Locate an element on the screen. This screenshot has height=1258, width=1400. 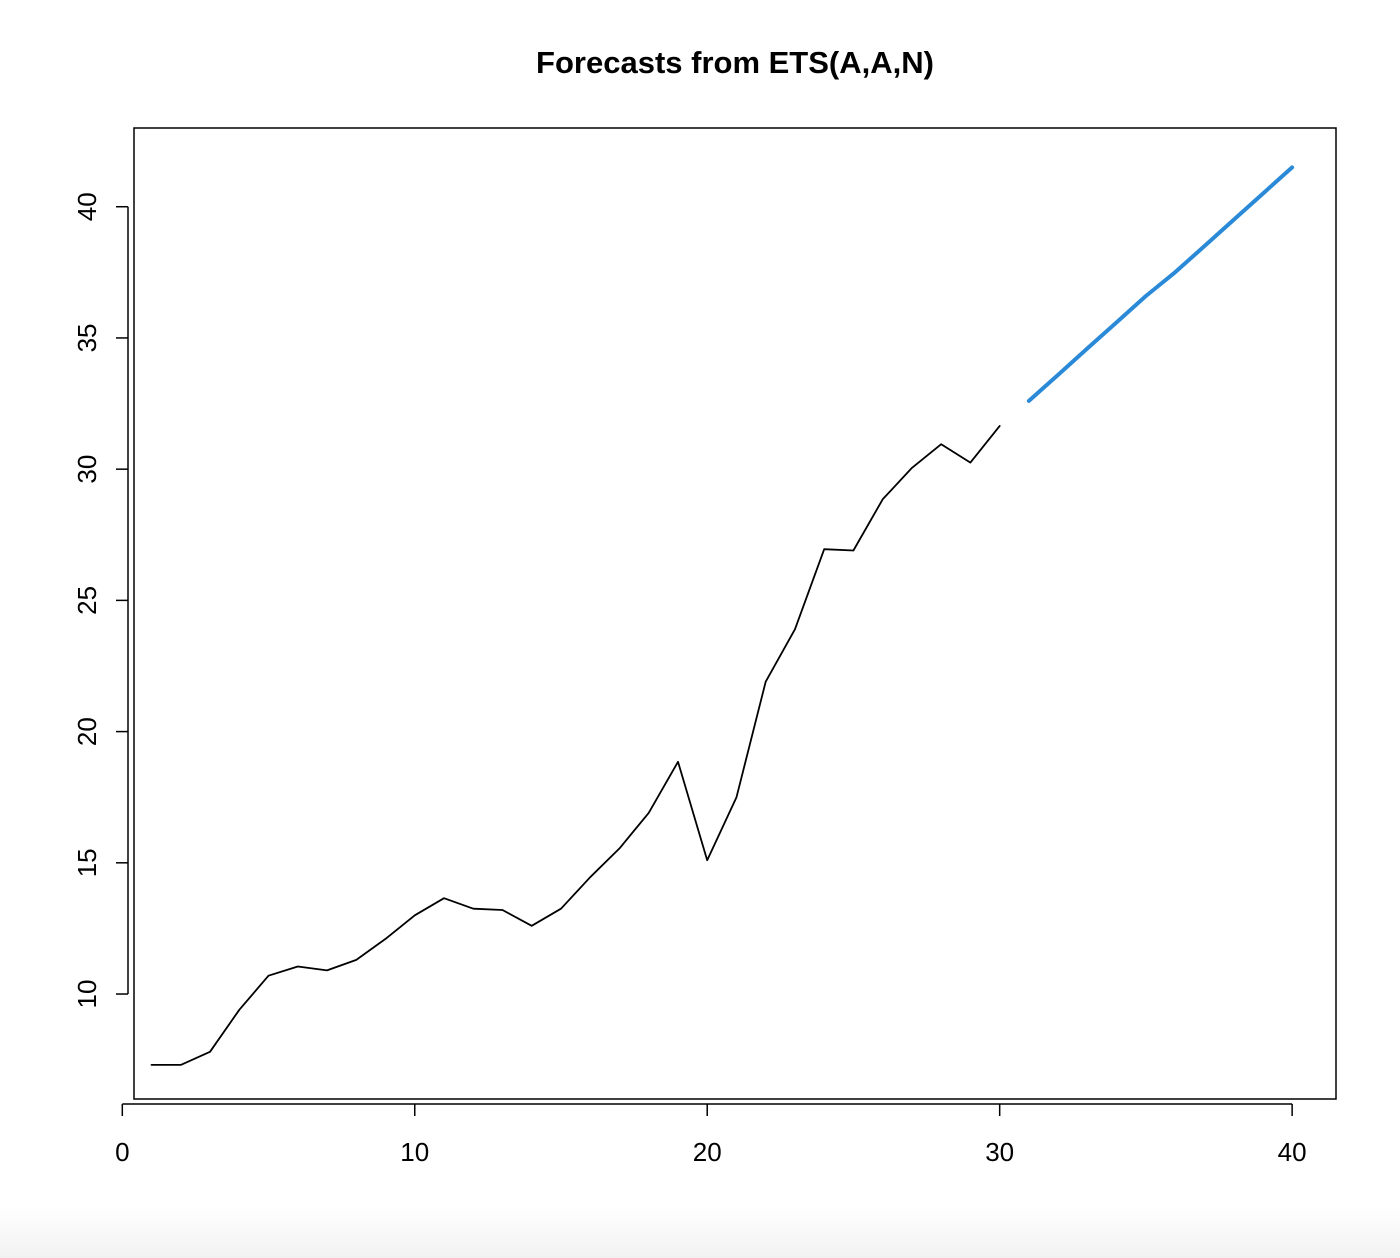
x-tick-label: 0 is located at coordinates (122, 1152).